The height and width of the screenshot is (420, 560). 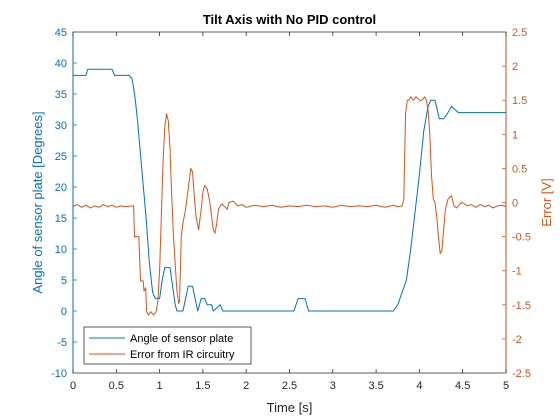 What do you see at coordinates (246, 386) in the screenshot?
I see `x-tick-label: 2` at bounding box center [246, 386].